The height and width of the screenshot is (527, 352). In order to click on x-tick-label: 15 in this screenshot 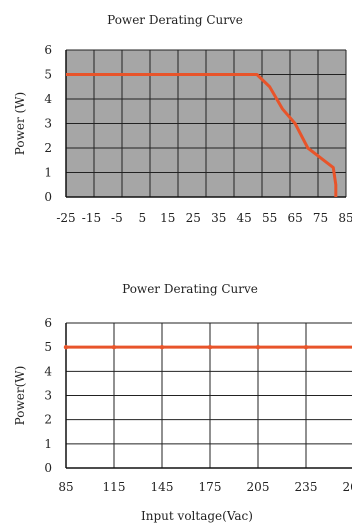, I will do `click(167, 218)`.